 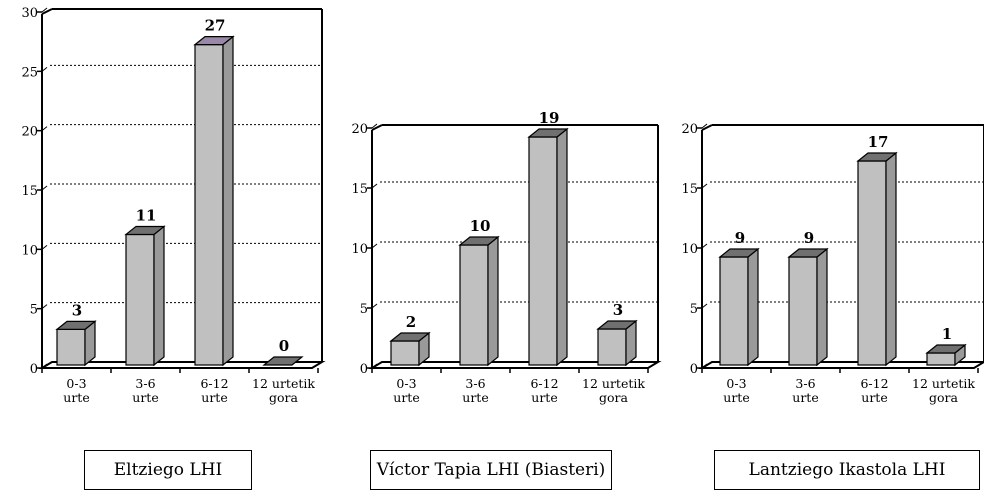 I want to click on category-label: 12 urtetik, so click(x=943, y=383).